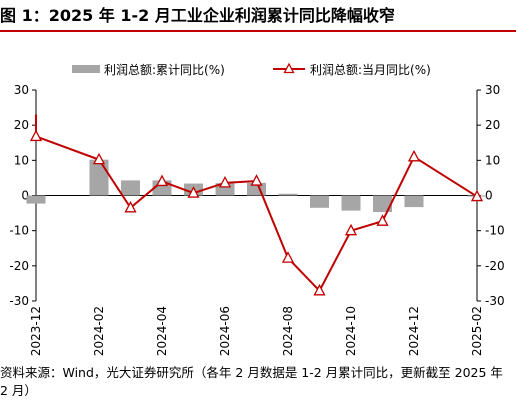  I want to click on legend-line-label: 利润总额:当月同比(%), so click(370, 70).